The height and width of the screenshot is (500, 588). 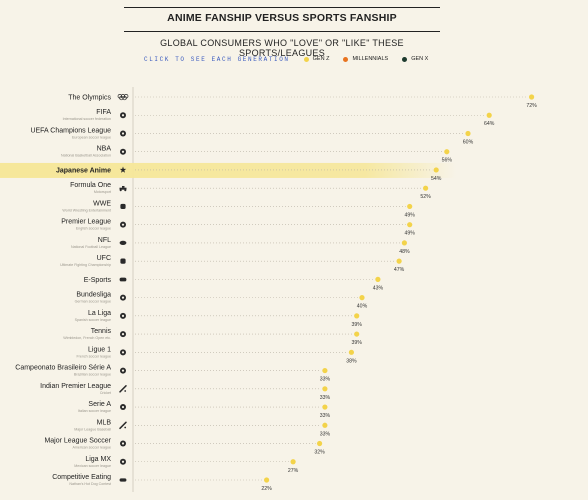 I want to click on title-rule-top, so click(x=282, y=7).